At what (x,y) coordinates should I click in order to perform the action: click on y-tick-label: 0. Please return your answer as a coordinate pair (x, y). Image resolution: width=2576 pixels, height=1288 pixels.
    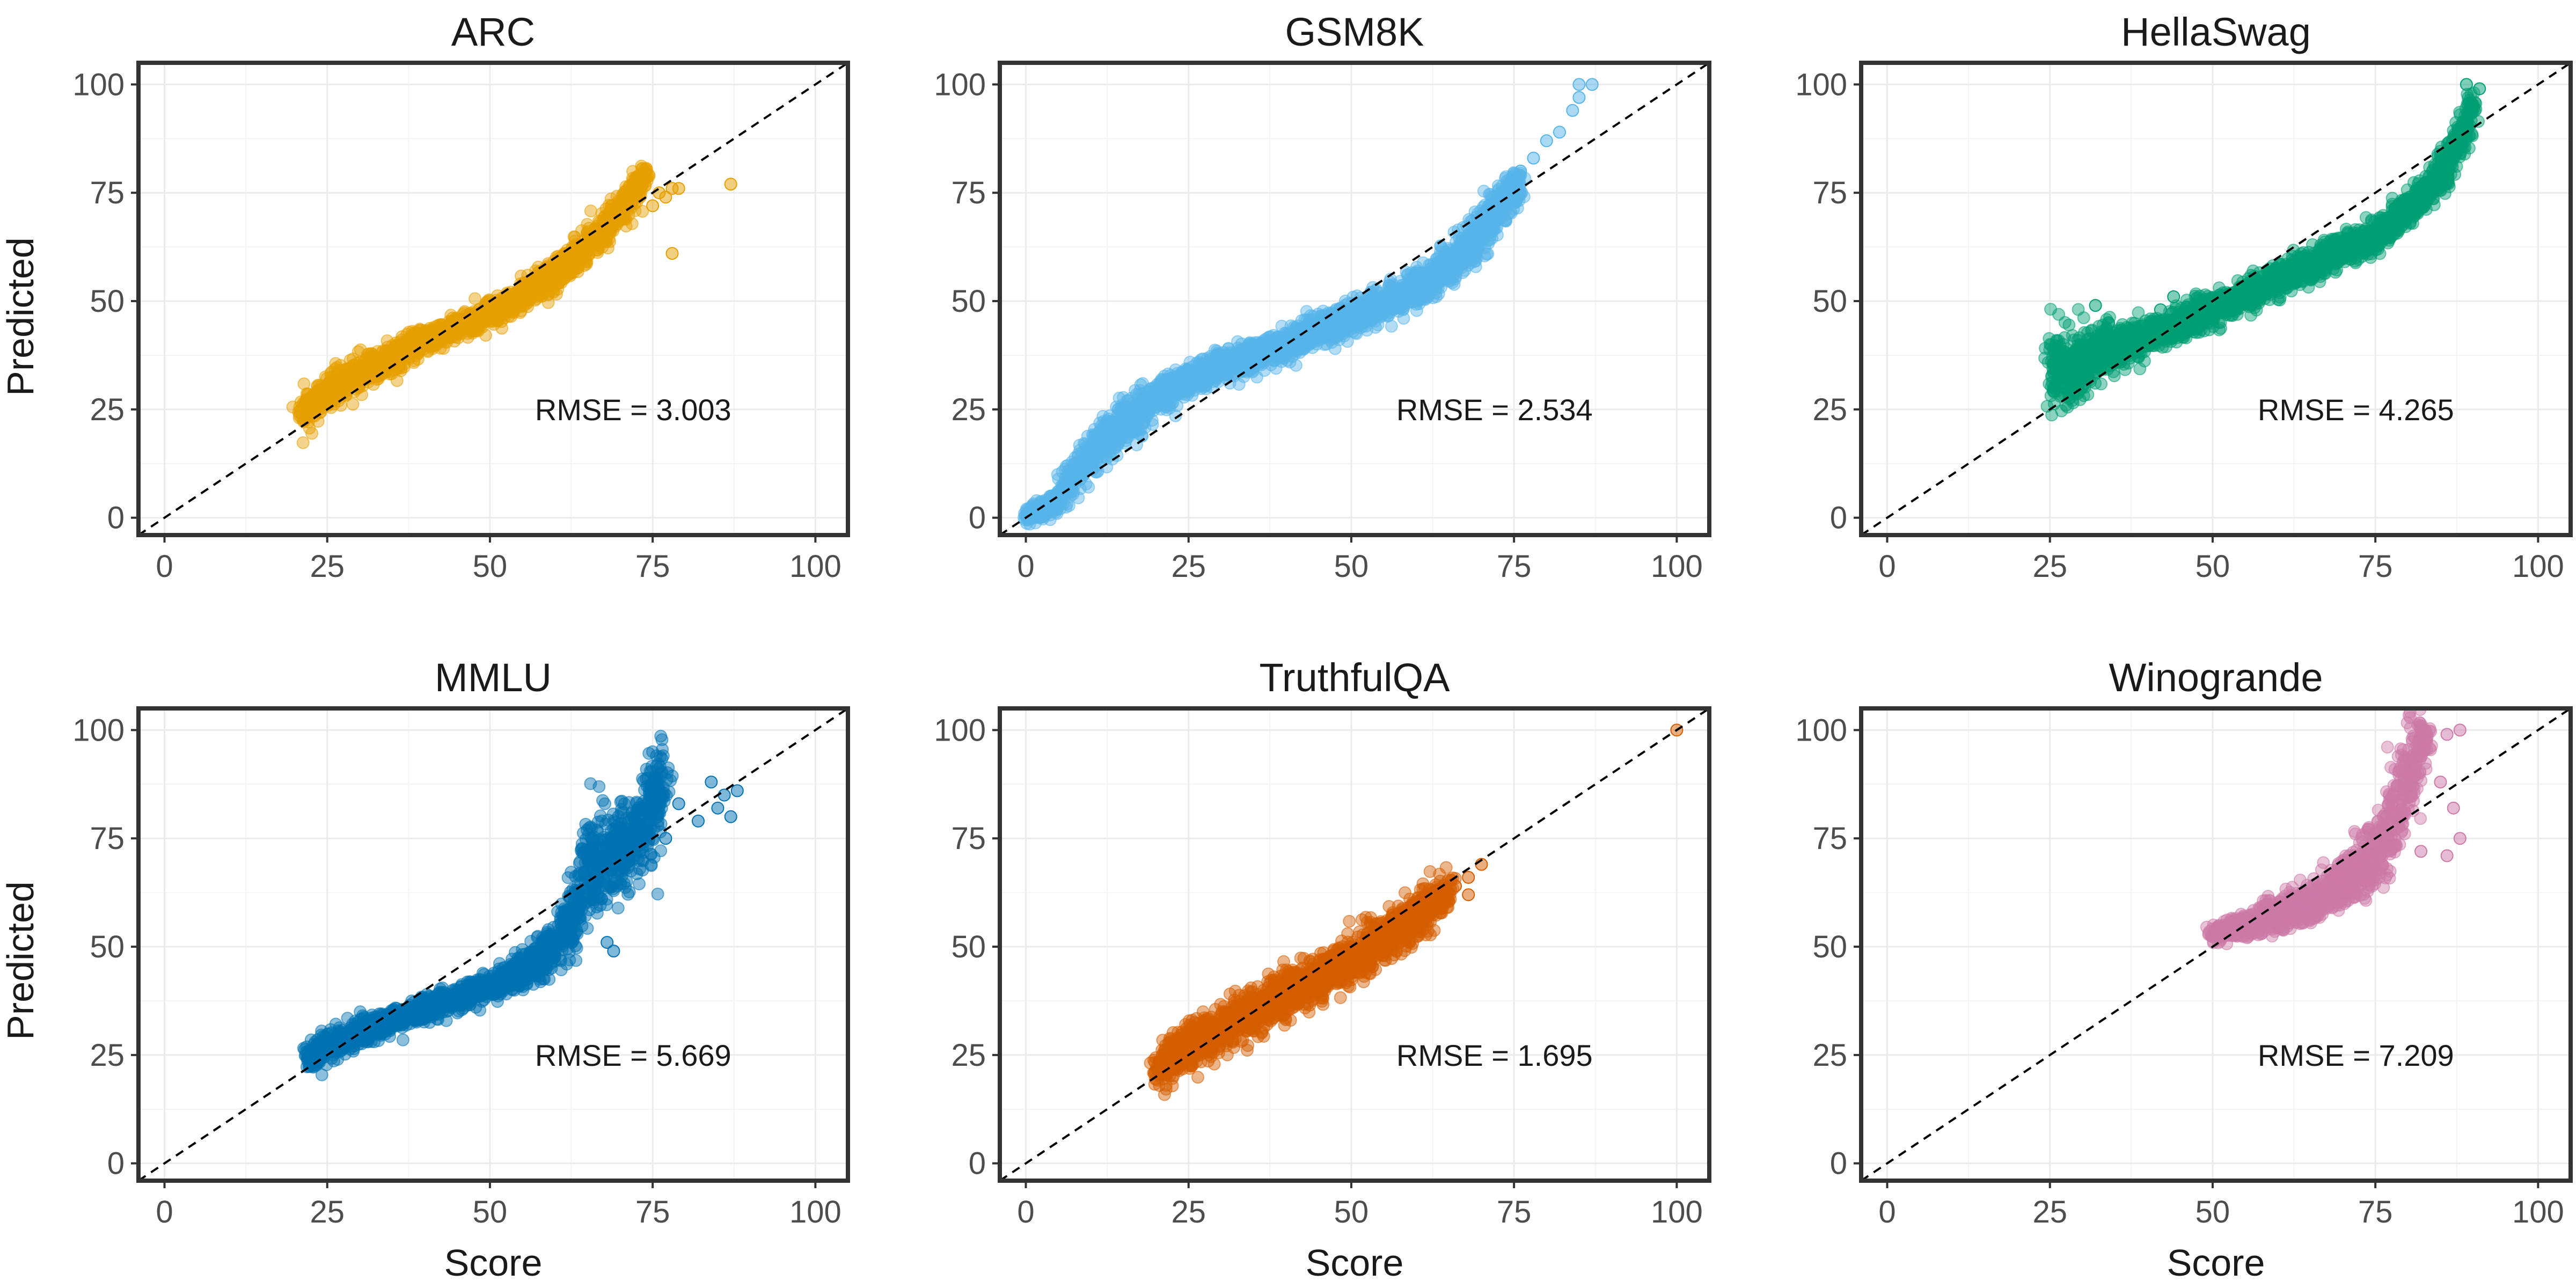
    Looking at the image, I should click on (116, 518).